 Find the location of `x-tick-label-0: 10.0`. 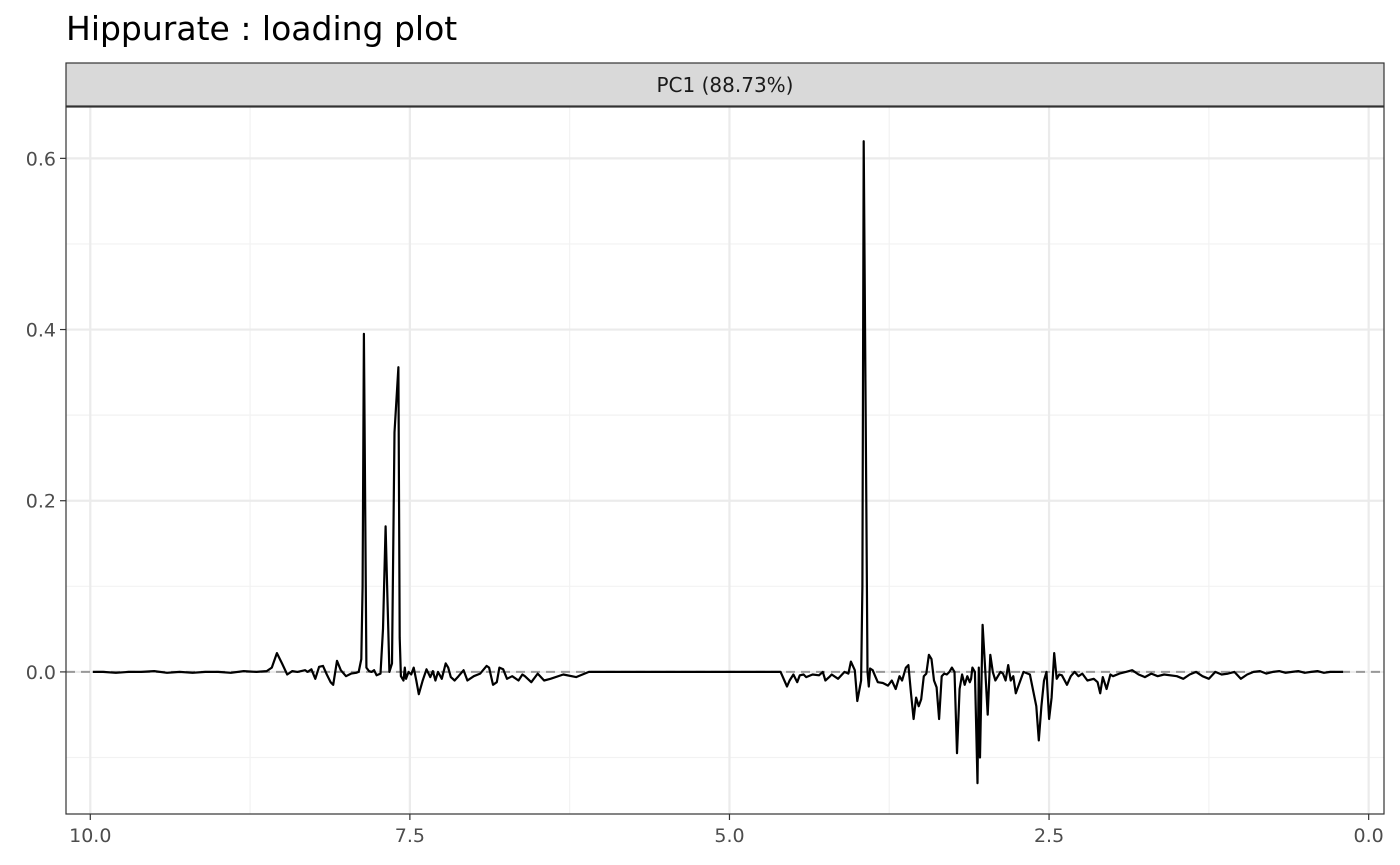

x-tick-label-0: 10.0 is located at coordinates (90, 836).